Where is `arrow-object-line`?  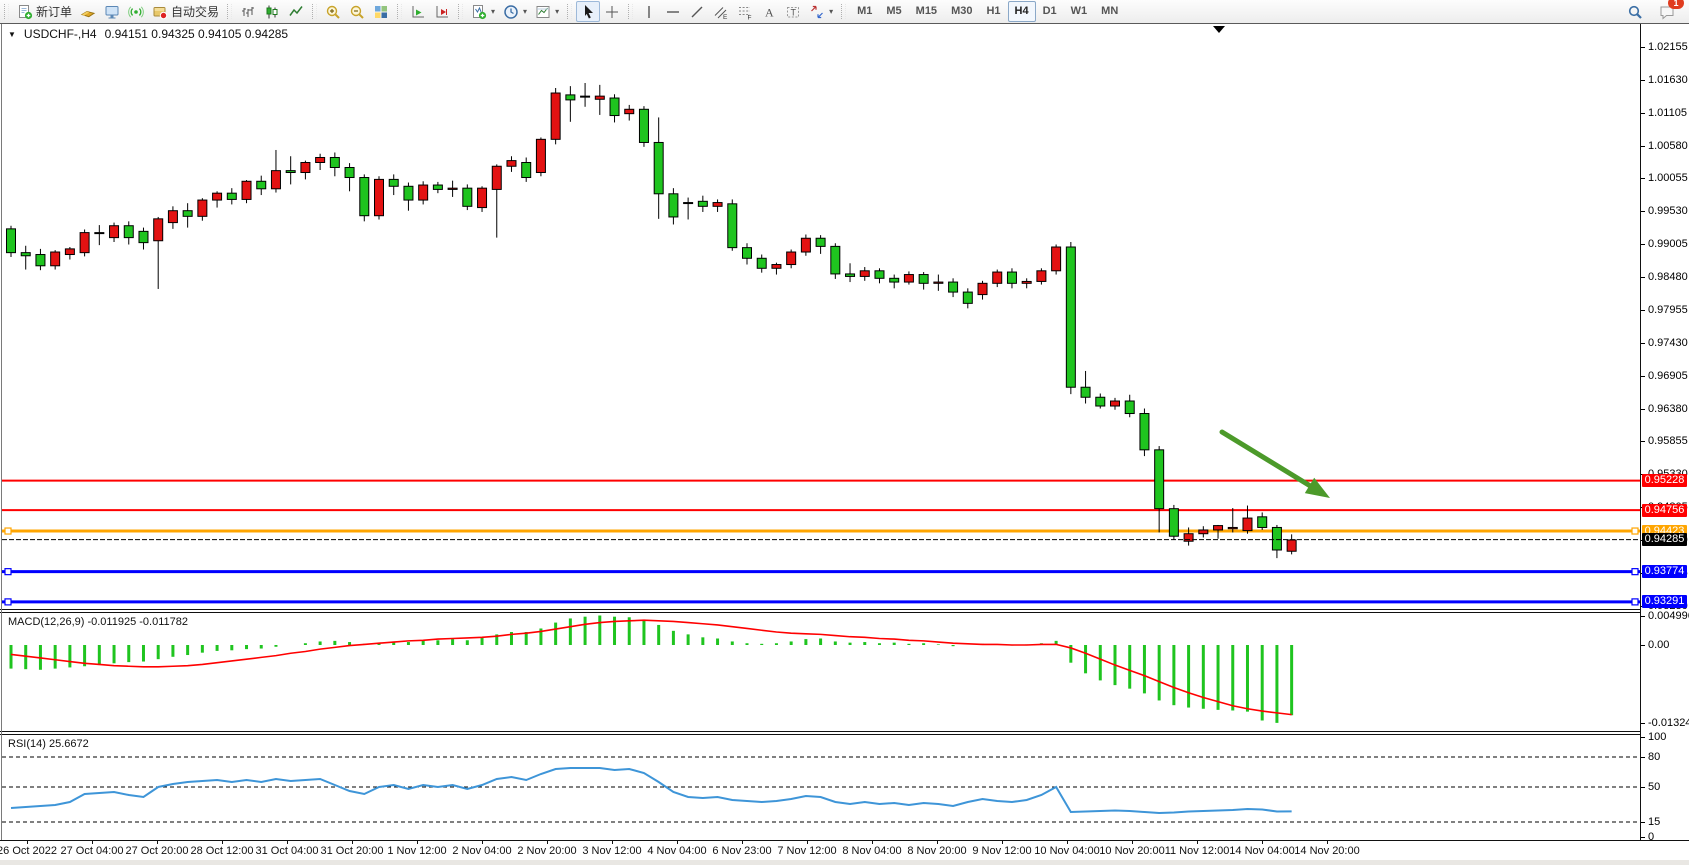 arrow-object-line is located at coordinates (1268, 460).